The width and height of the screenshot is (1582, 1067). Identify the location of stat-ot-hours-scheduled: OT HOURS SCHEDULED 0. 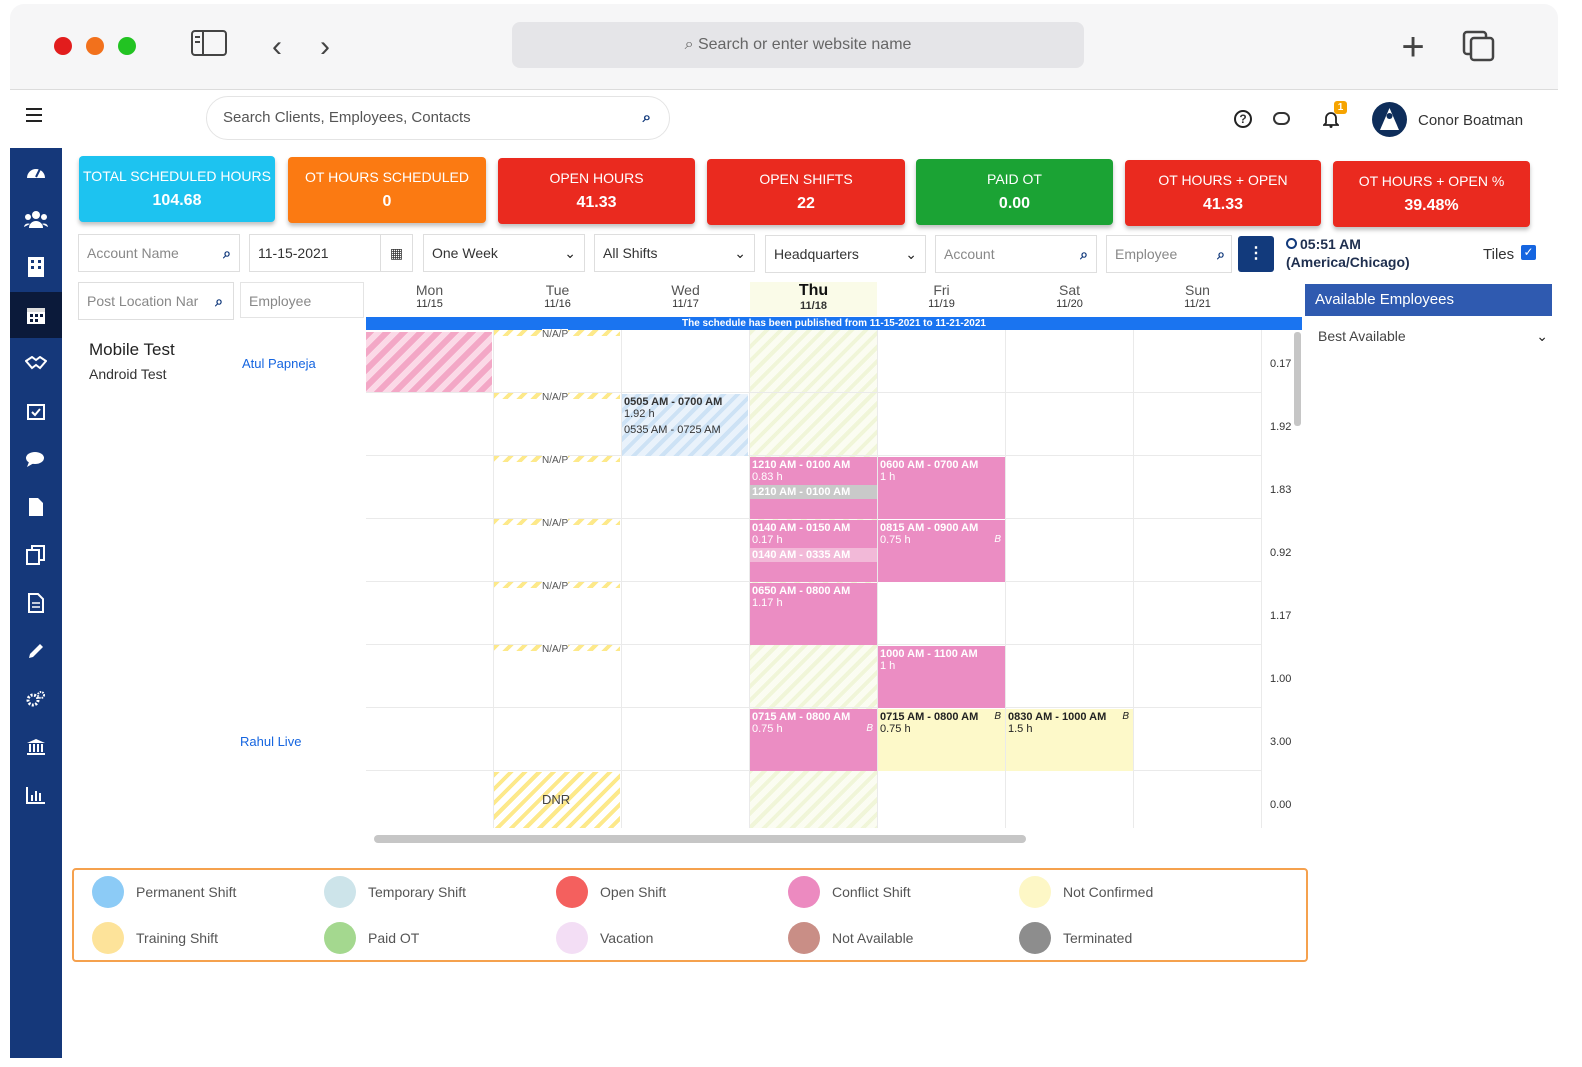
(387, 190).